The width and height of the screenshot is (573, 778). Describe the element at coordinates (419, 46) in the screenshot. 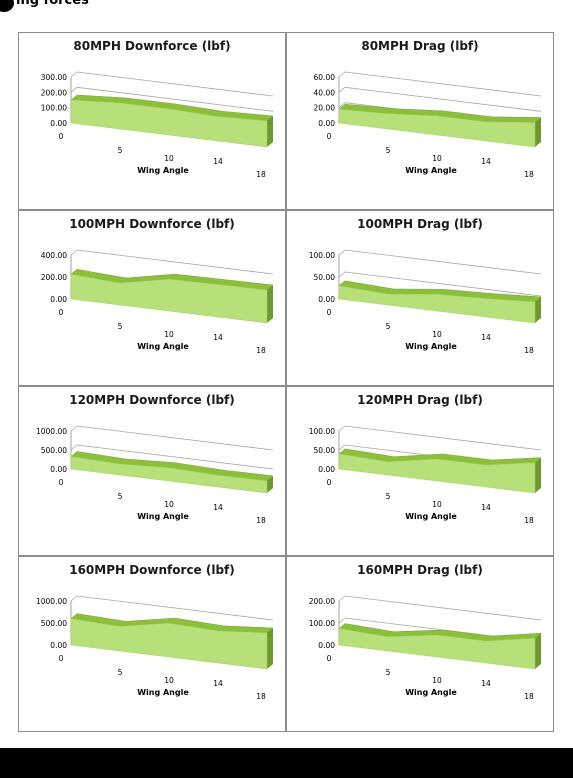

I see `chart-title: 80MPH Drag (lbf)` at that location.